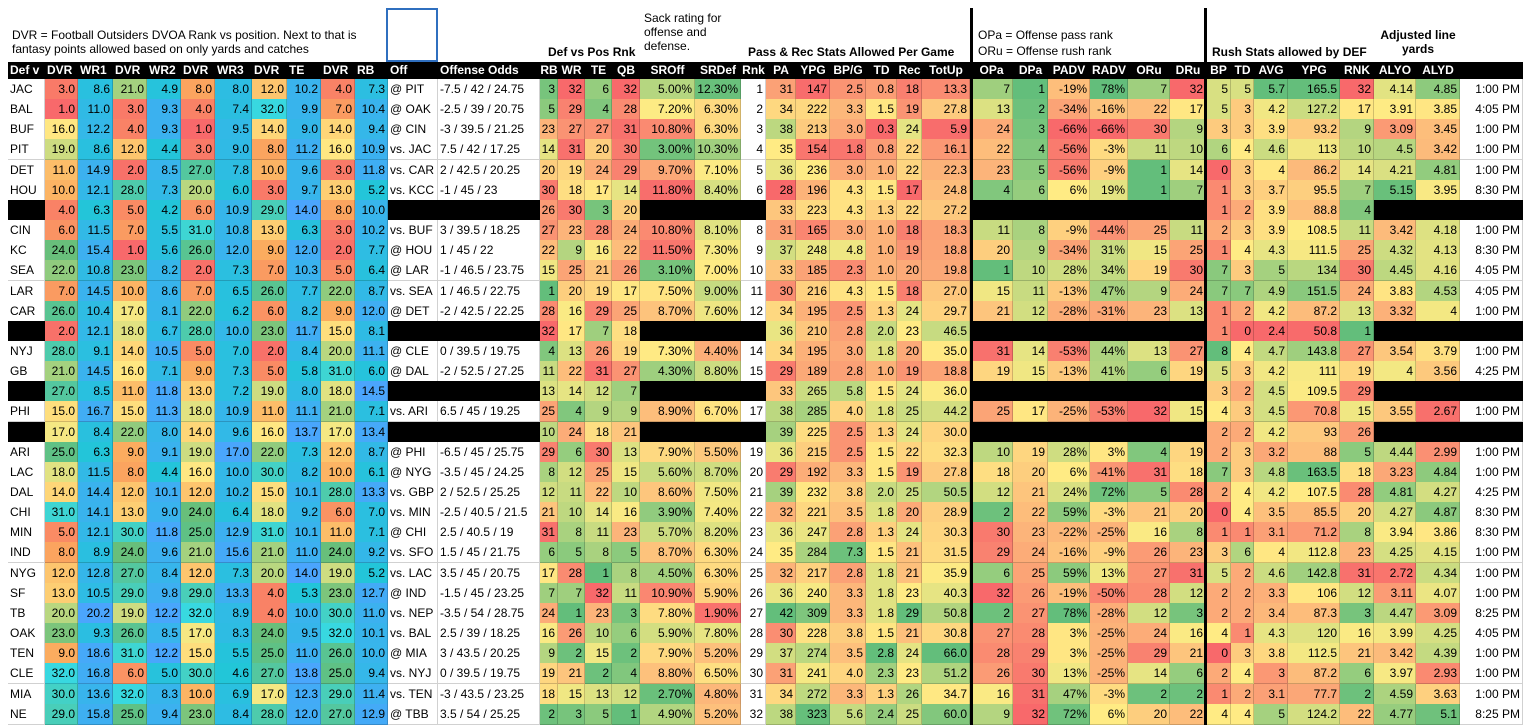  I want to click on stat-cell: 3.09, so click(1395, 130).